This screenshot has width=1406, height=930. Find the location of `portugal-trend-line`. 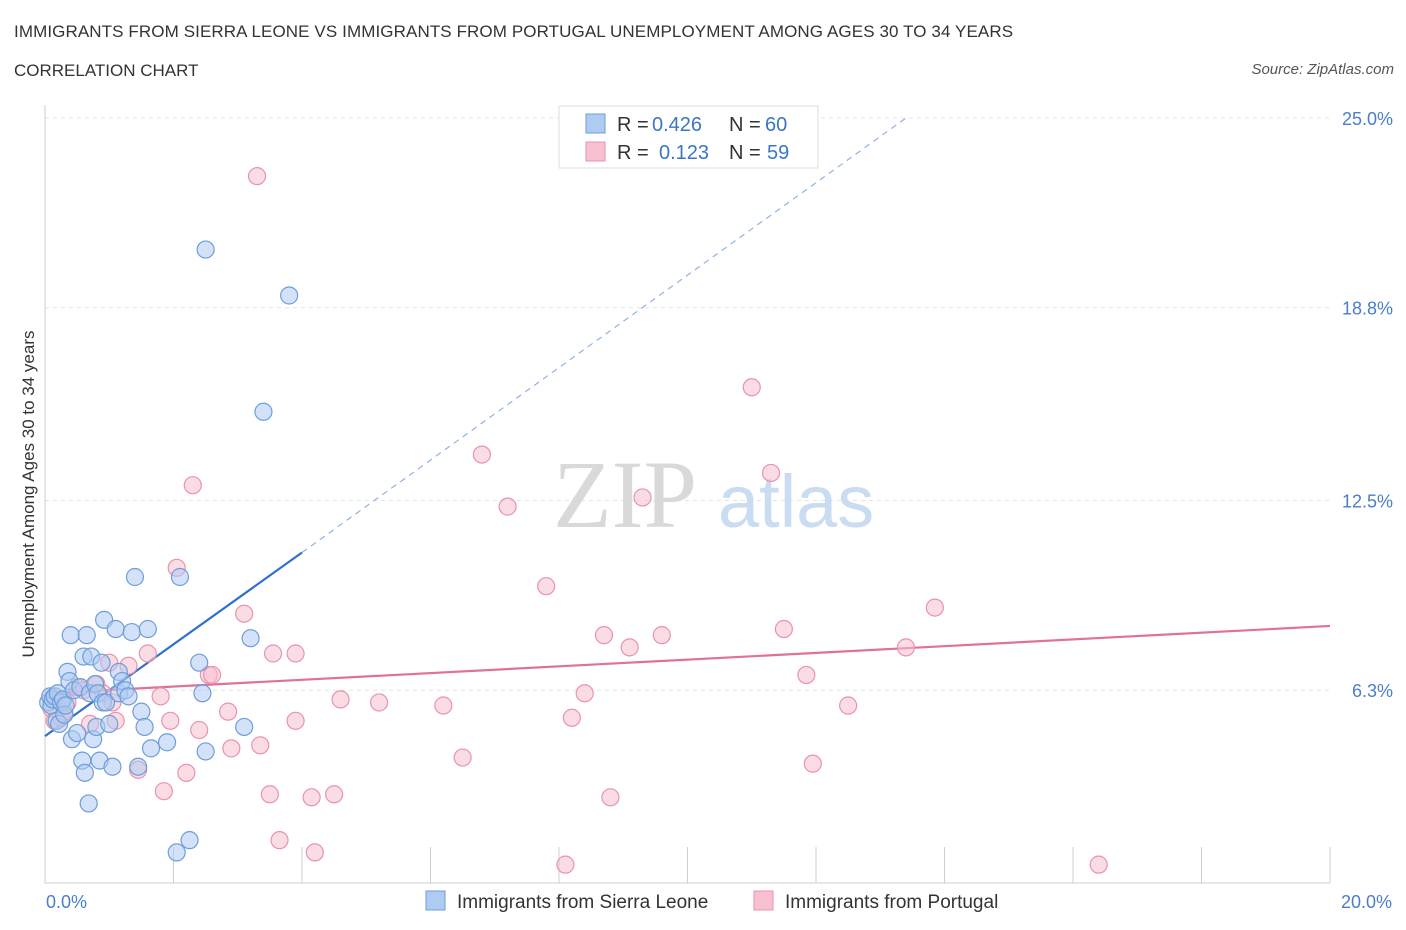

portugal-trend-line is located at coordinates (687, 659).